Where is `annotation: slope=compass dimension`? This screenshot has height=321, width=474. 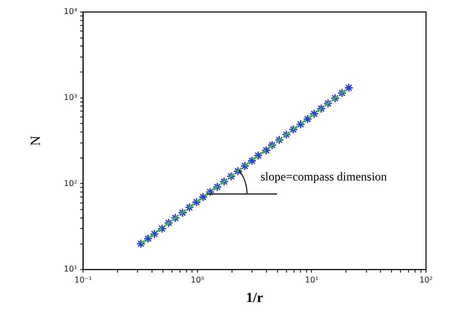
annotation: slope=compass dimension is located at coordinates (323, 177).